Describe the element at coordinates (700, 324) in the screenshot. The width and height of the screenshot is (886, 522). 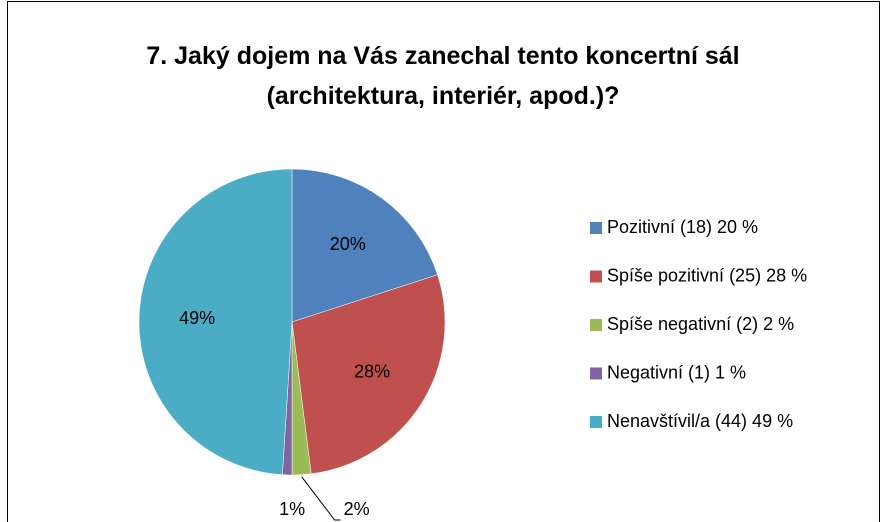
I see `legend-label: Spíše negativní (2) 2 %` at that location.